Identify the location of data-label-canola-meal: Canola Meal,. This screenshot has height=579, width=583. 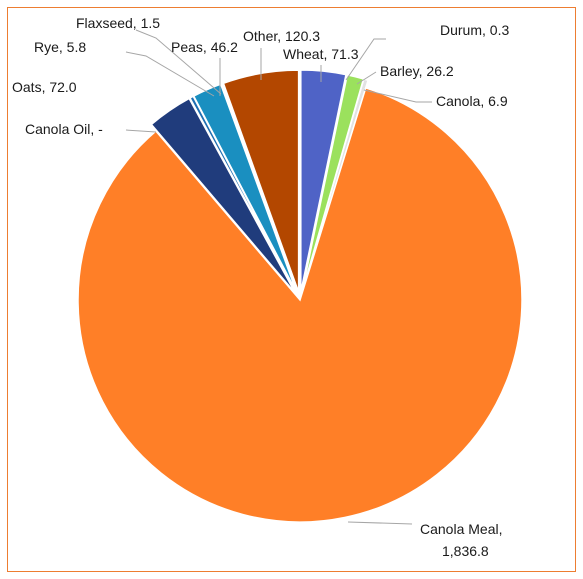
(461, 529).